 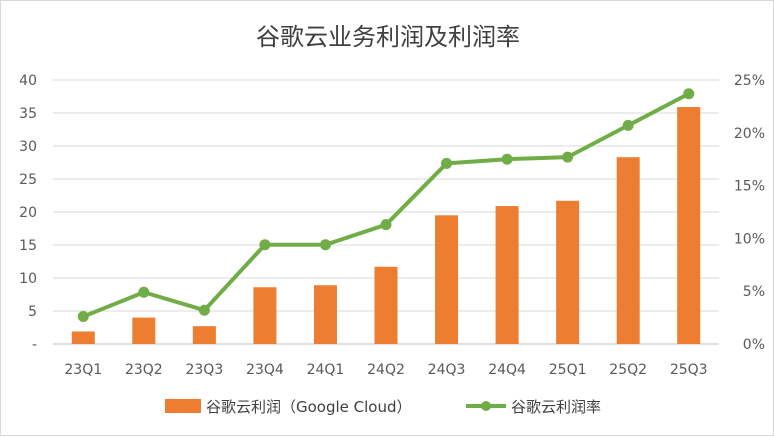 I want to click on left-tick-label: 20, so click(x=28, y=213).